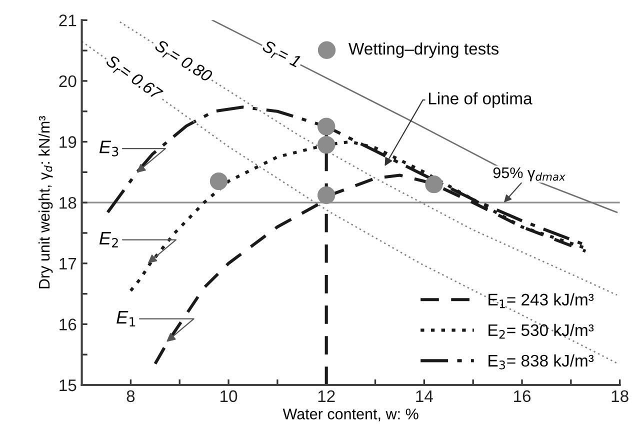 The image size is (639, 438). What do you see at coordinates (108, 148) in the screenshot?
I see `annotation: E$_{3}$` at bounding box center [108, 148].